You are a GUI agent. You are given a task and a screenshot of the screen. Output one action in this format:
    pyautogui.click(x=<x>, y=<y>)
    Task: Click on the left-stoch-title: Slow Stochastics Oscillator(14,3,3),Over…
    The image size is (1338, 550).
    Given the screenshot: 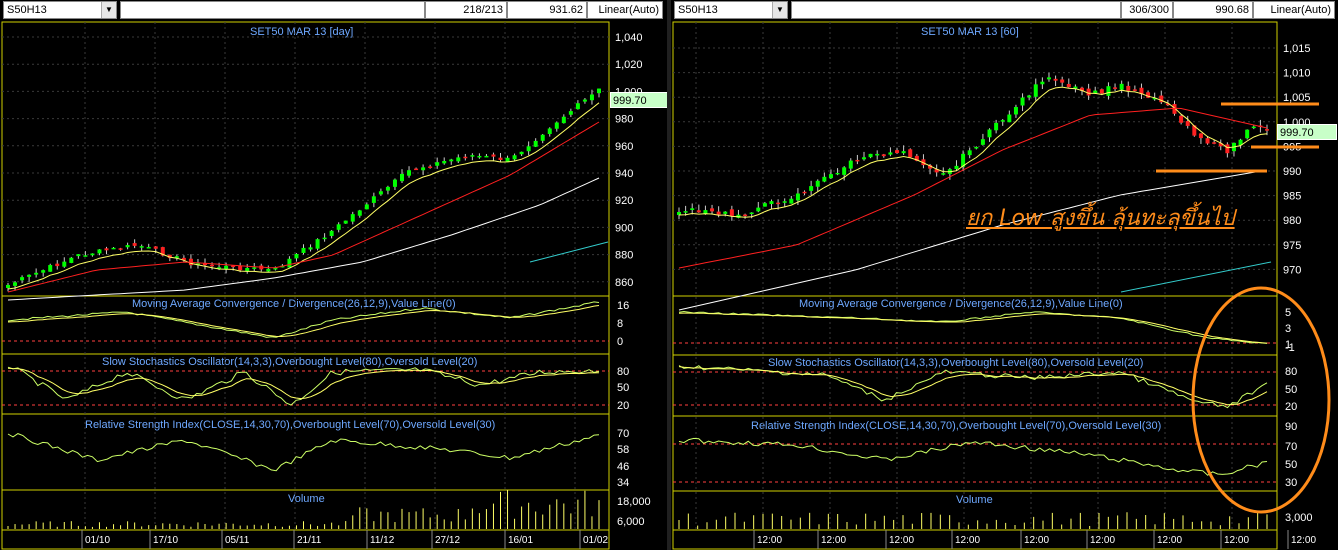 What is the action you would take?
    pyautogui.click(x=289, y=362)
    